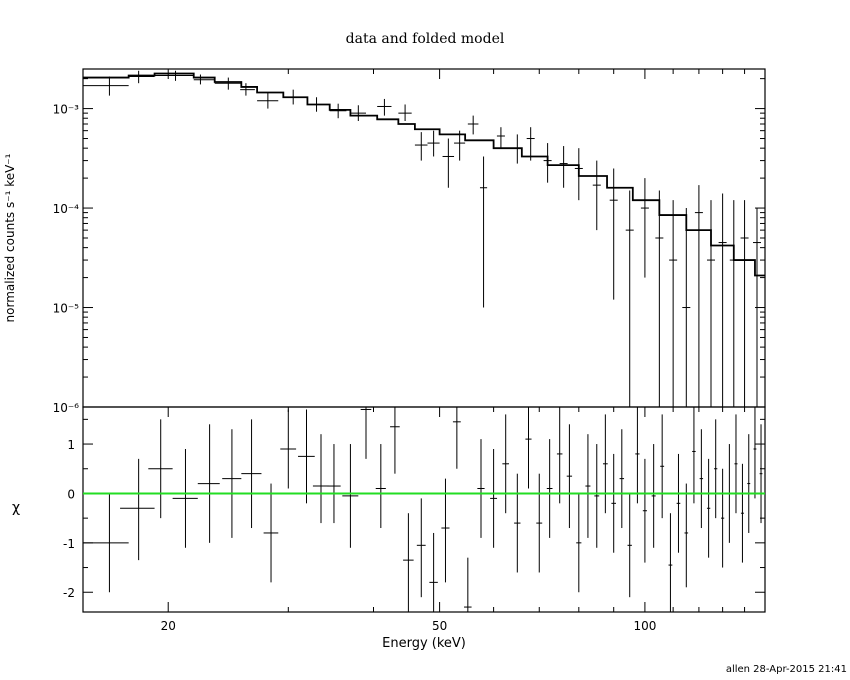  What do you see at coordinates (16, 508) in the screenshot?
I see `residual-y-axis-label: χ` at bounding box center [16, 508].